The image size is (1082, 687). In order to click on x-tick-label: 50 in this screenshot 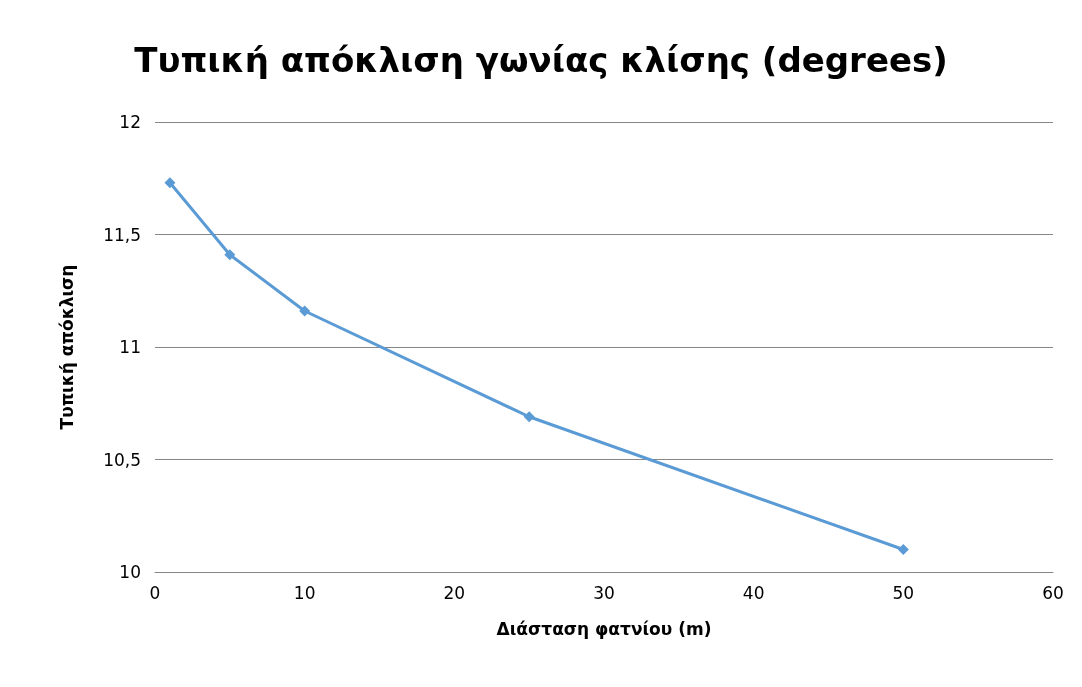, I will do `click(903, 592)`.